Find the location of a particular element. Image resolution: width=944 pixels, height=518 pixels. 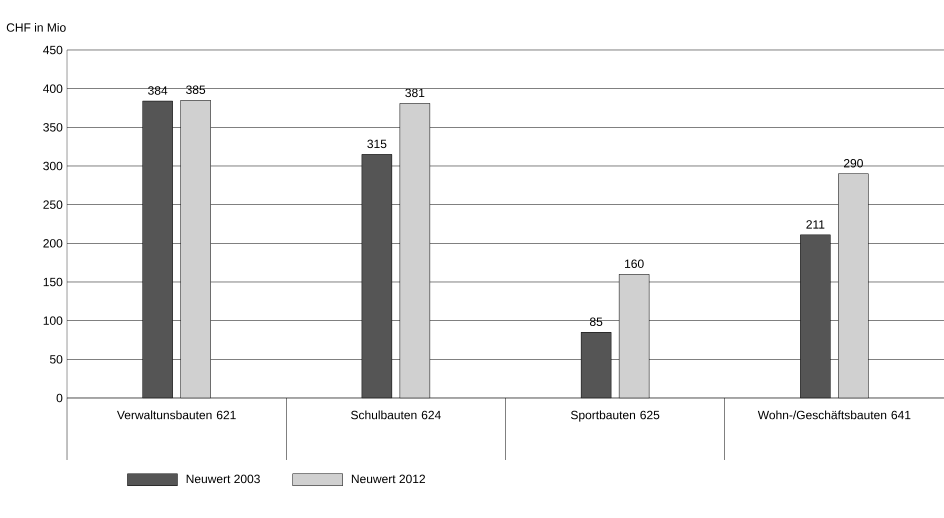

y-tick-label: 200 is located at coordinates (52, 243).